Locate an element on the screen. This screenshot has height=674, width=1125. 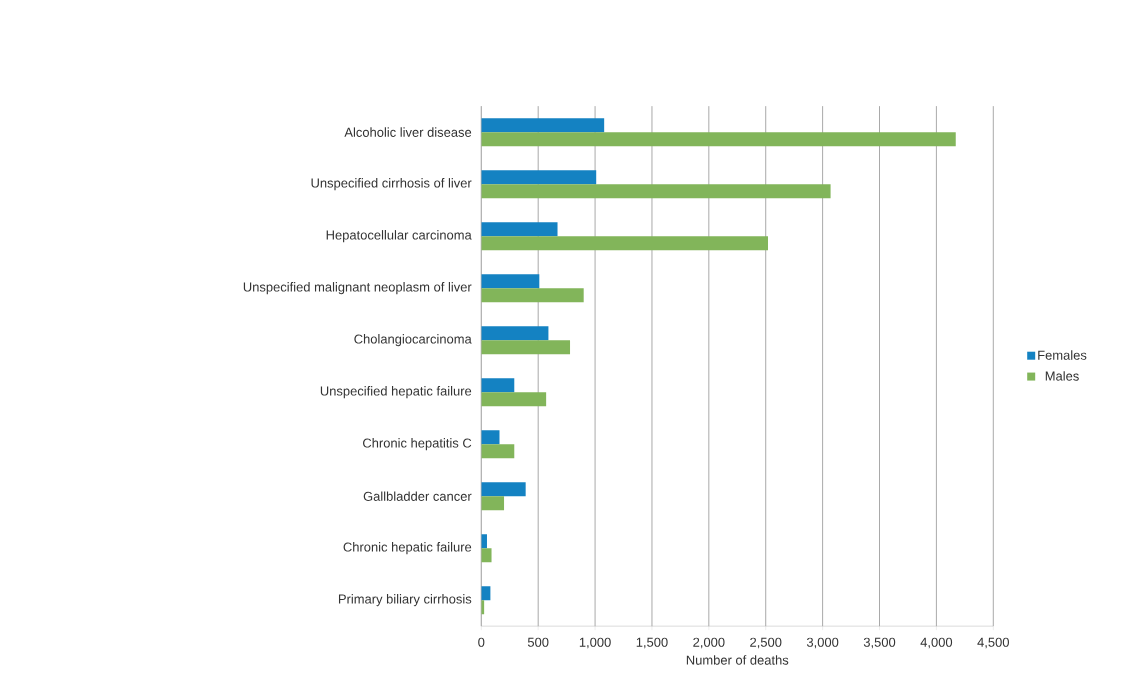
x-tick-label: 1,500 is located at coordinates (652, 643).